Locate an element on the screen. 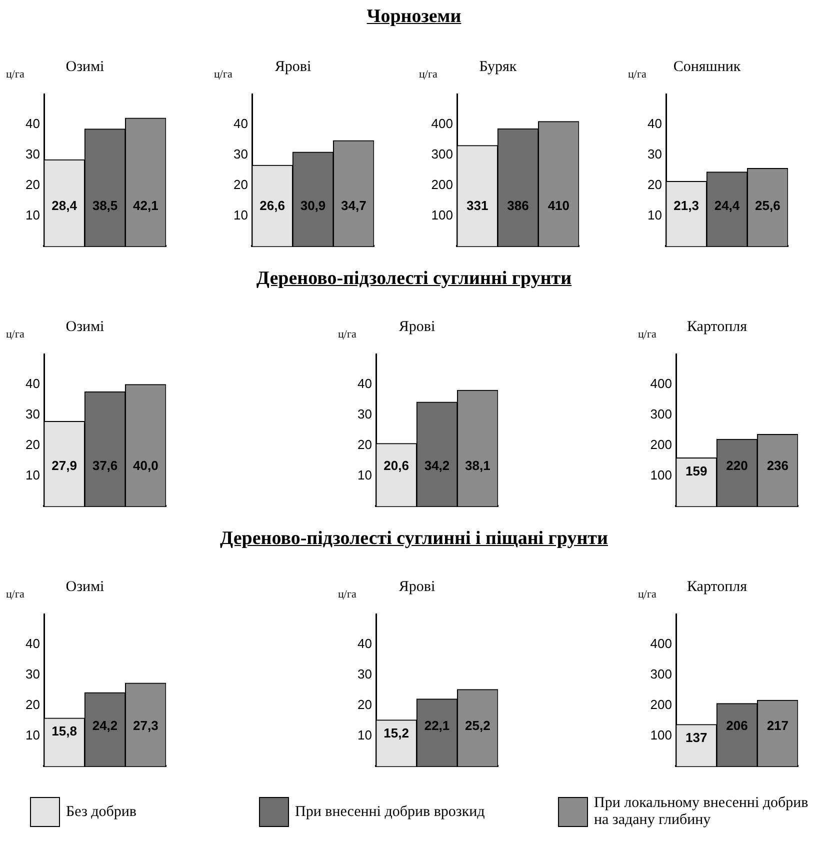  data-label: 34,2 is located at coordinates (437, 465).